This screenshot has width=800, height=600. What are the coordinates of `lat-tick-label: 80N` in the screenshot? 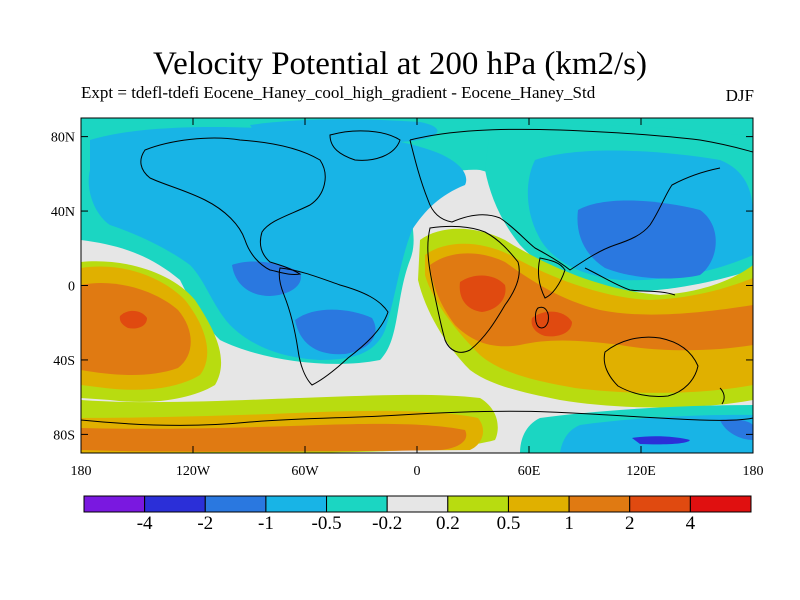 It's located at (63, 138).